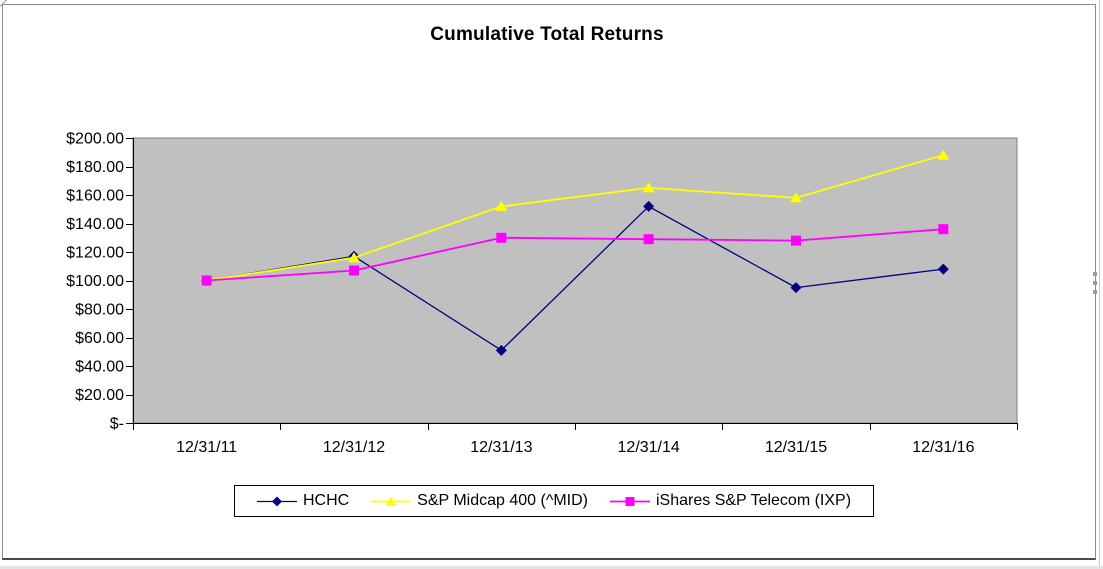 The image size is (1103, 569). What do you see at coordinates (99, 338) in the screenshot?
I see `y-tick-label: $60.00` at bounding box center [99, 338].